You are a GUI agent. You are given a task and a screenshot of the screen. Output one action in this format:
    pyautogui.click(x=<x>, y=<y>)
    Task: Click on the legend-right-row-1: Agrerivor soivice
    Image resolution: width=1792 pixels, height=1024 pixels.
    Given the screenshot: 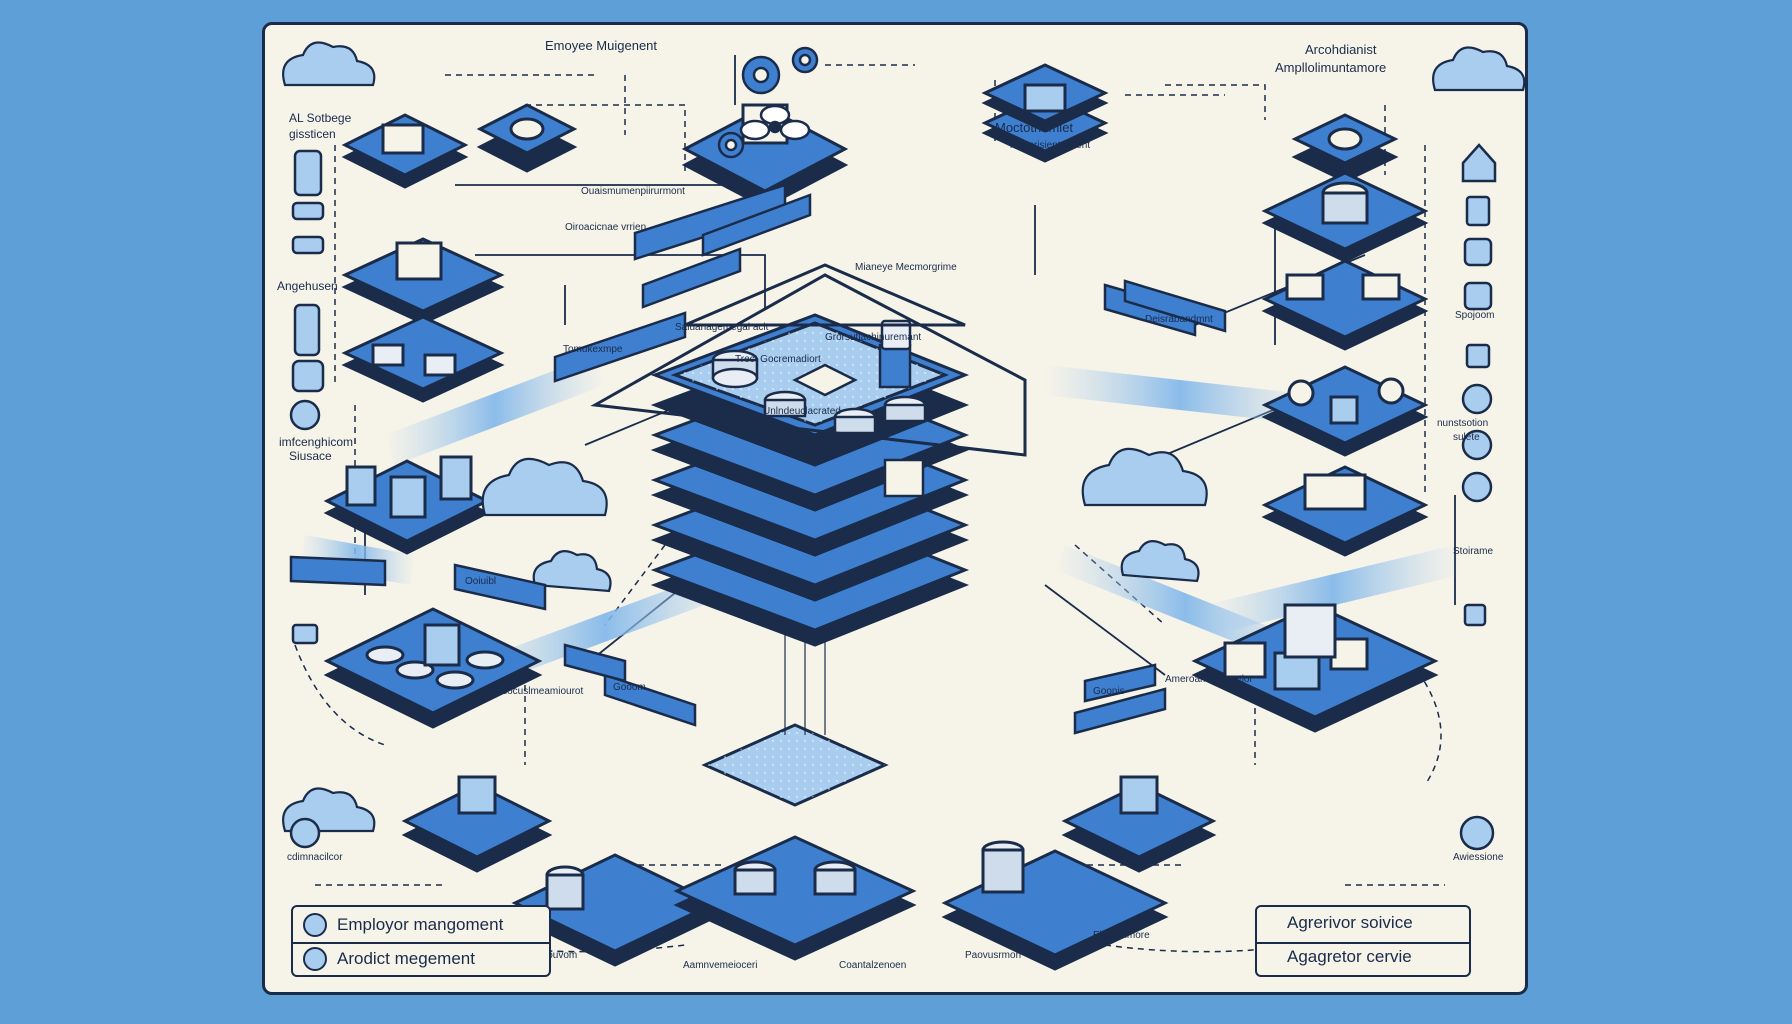 What is the action you would take?
    pyautogui.click(x=1350, y=923)
    